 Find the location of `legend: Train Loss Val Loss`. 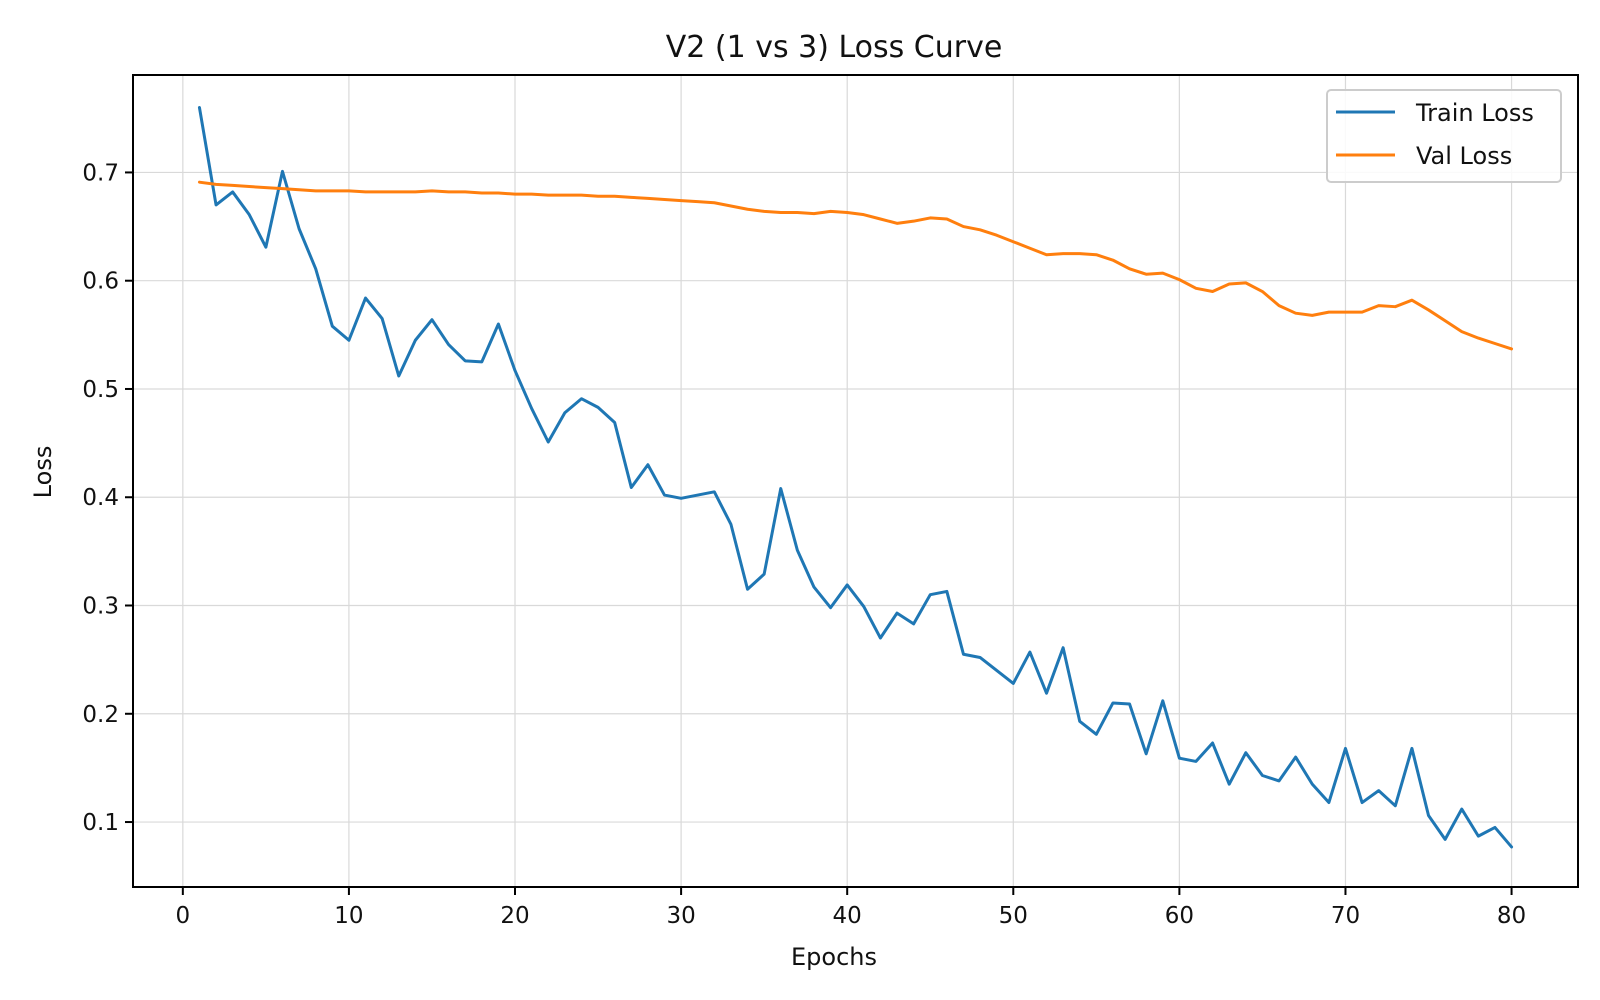

legend: Train Loss Val Loss is located at coordinates (1444, 136).